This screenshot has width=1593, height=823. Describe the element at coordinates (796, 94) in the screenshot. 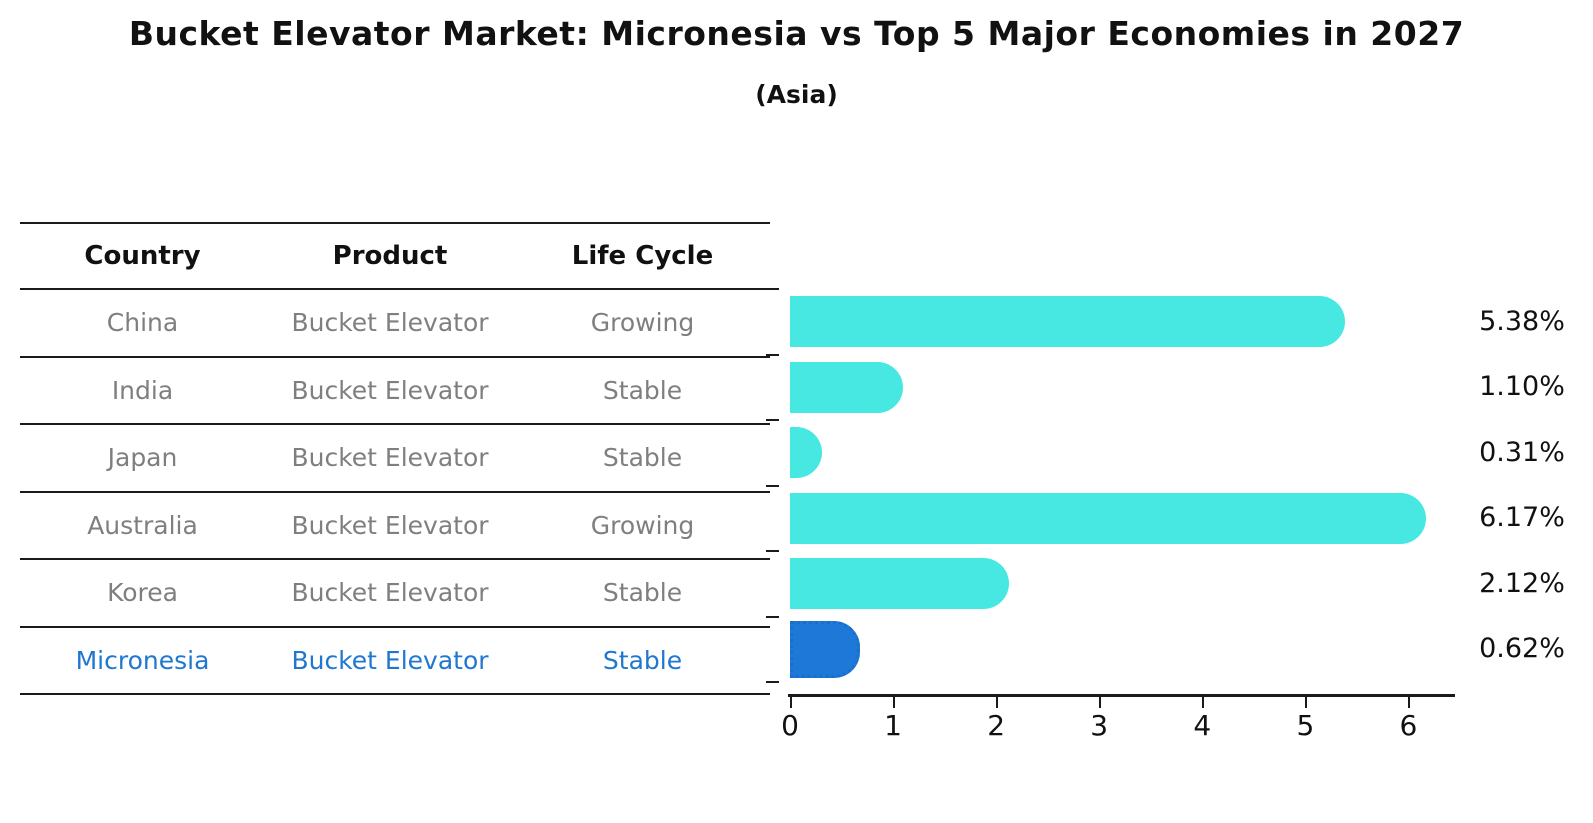

I see `chart-subtitle: (Asia)` at that location.